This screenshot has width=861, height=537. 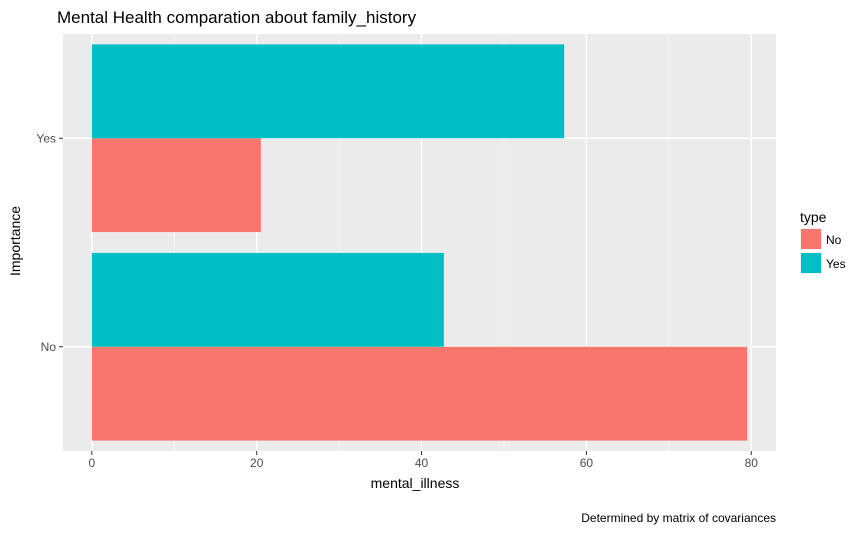 What do you see at coordinates (49, 347) in the screenshot?
I see `y-tick-label: No` at bounding box center [49, 347].